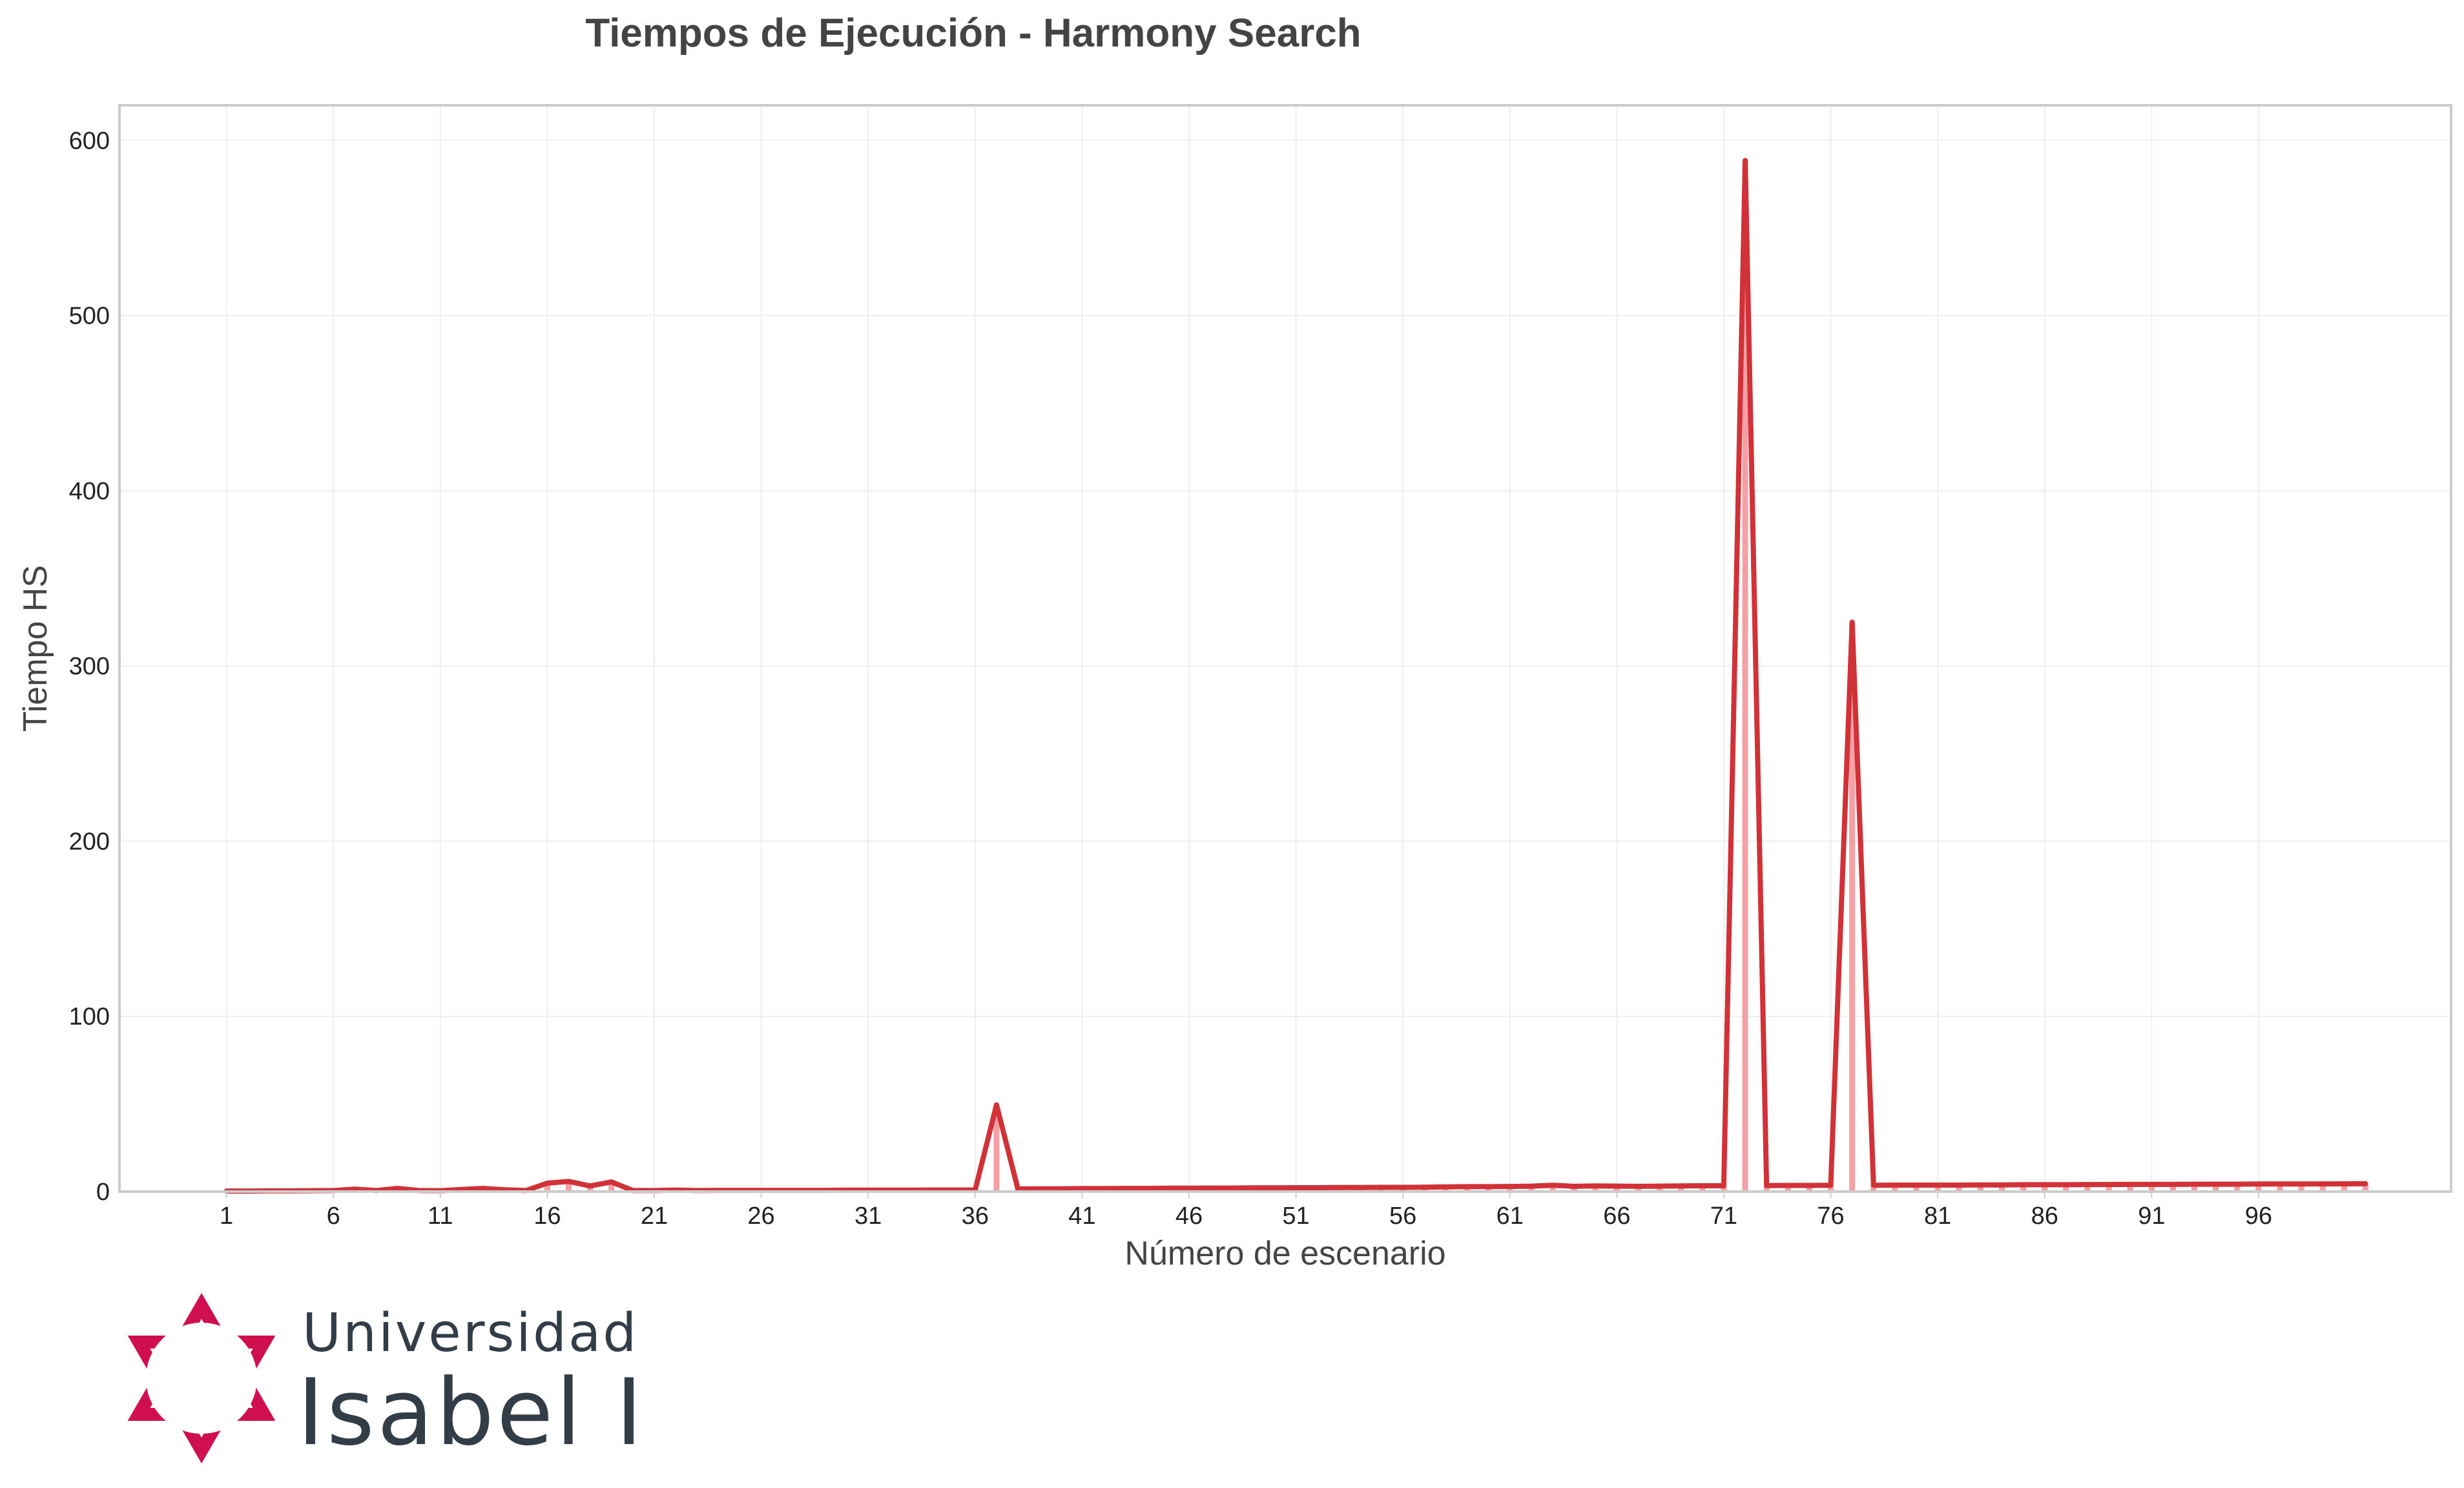 This screenshot has width=2464, height=1488. I want to click on y-tick-label: 600, so click(90, 140).